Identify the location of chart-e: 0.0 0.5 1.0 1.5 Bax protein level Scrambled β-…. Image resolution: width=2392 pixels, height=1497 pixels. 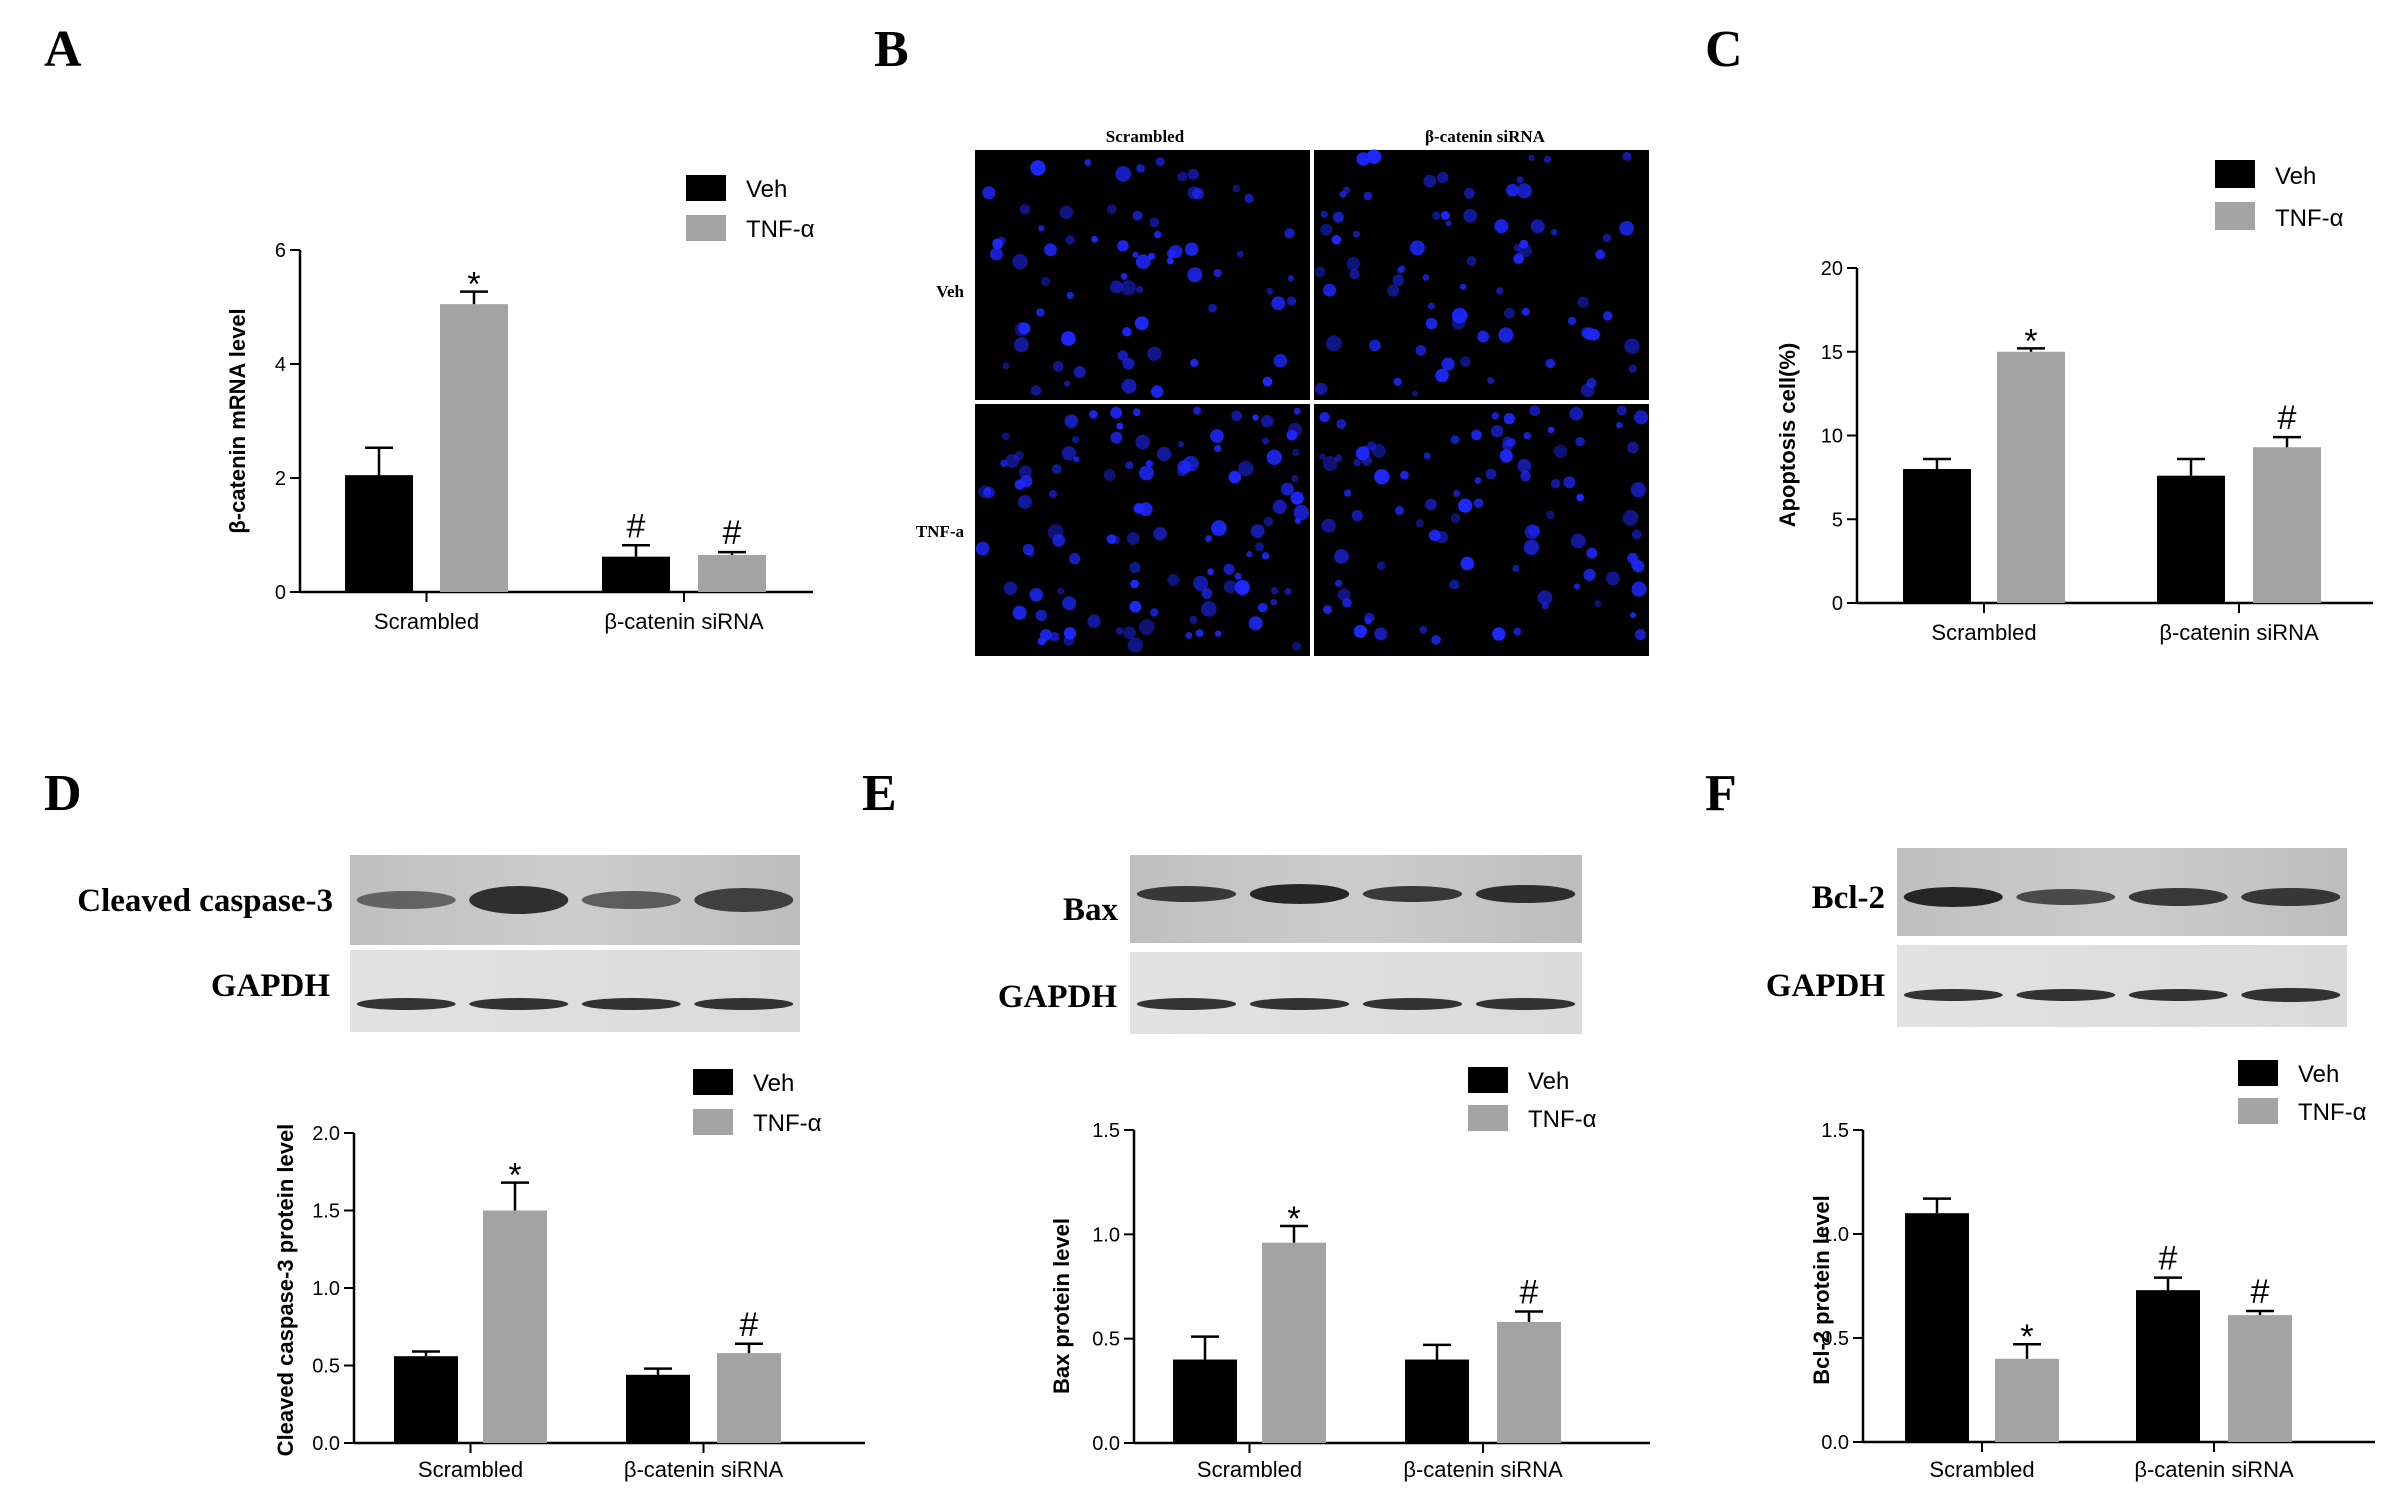
(1349, 1274).